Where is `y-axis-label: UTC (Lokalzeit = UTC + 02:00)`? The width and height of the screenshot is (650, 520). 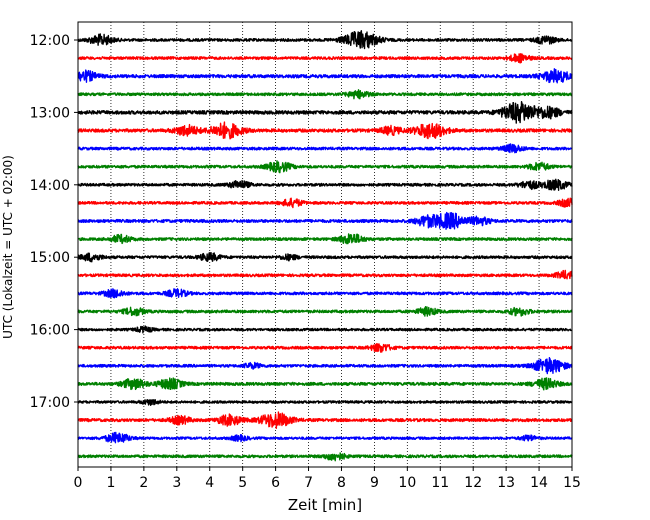
y-axis-label: UTC (Lokalzeit = UTC + 02:00) is located at coordinates (8, 247).